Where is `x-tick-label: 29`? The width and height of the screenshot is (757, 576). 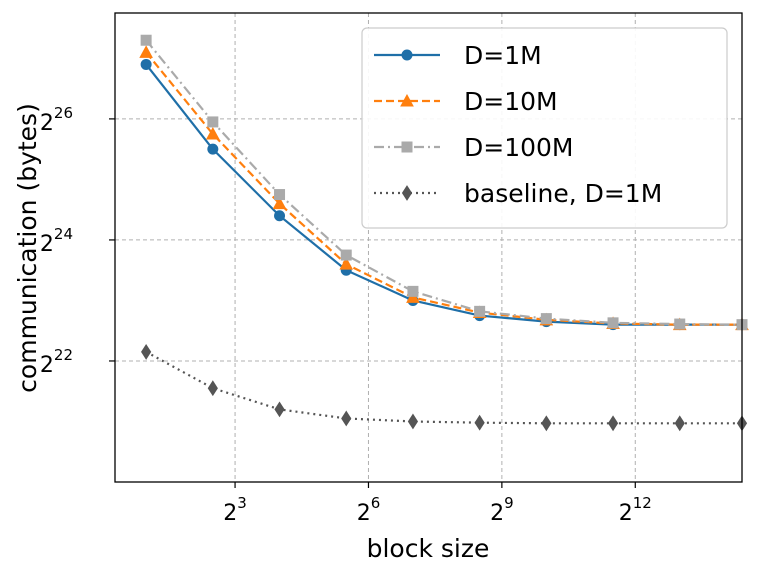 x-tick-label: 29 is located at coordinates (502, 510).